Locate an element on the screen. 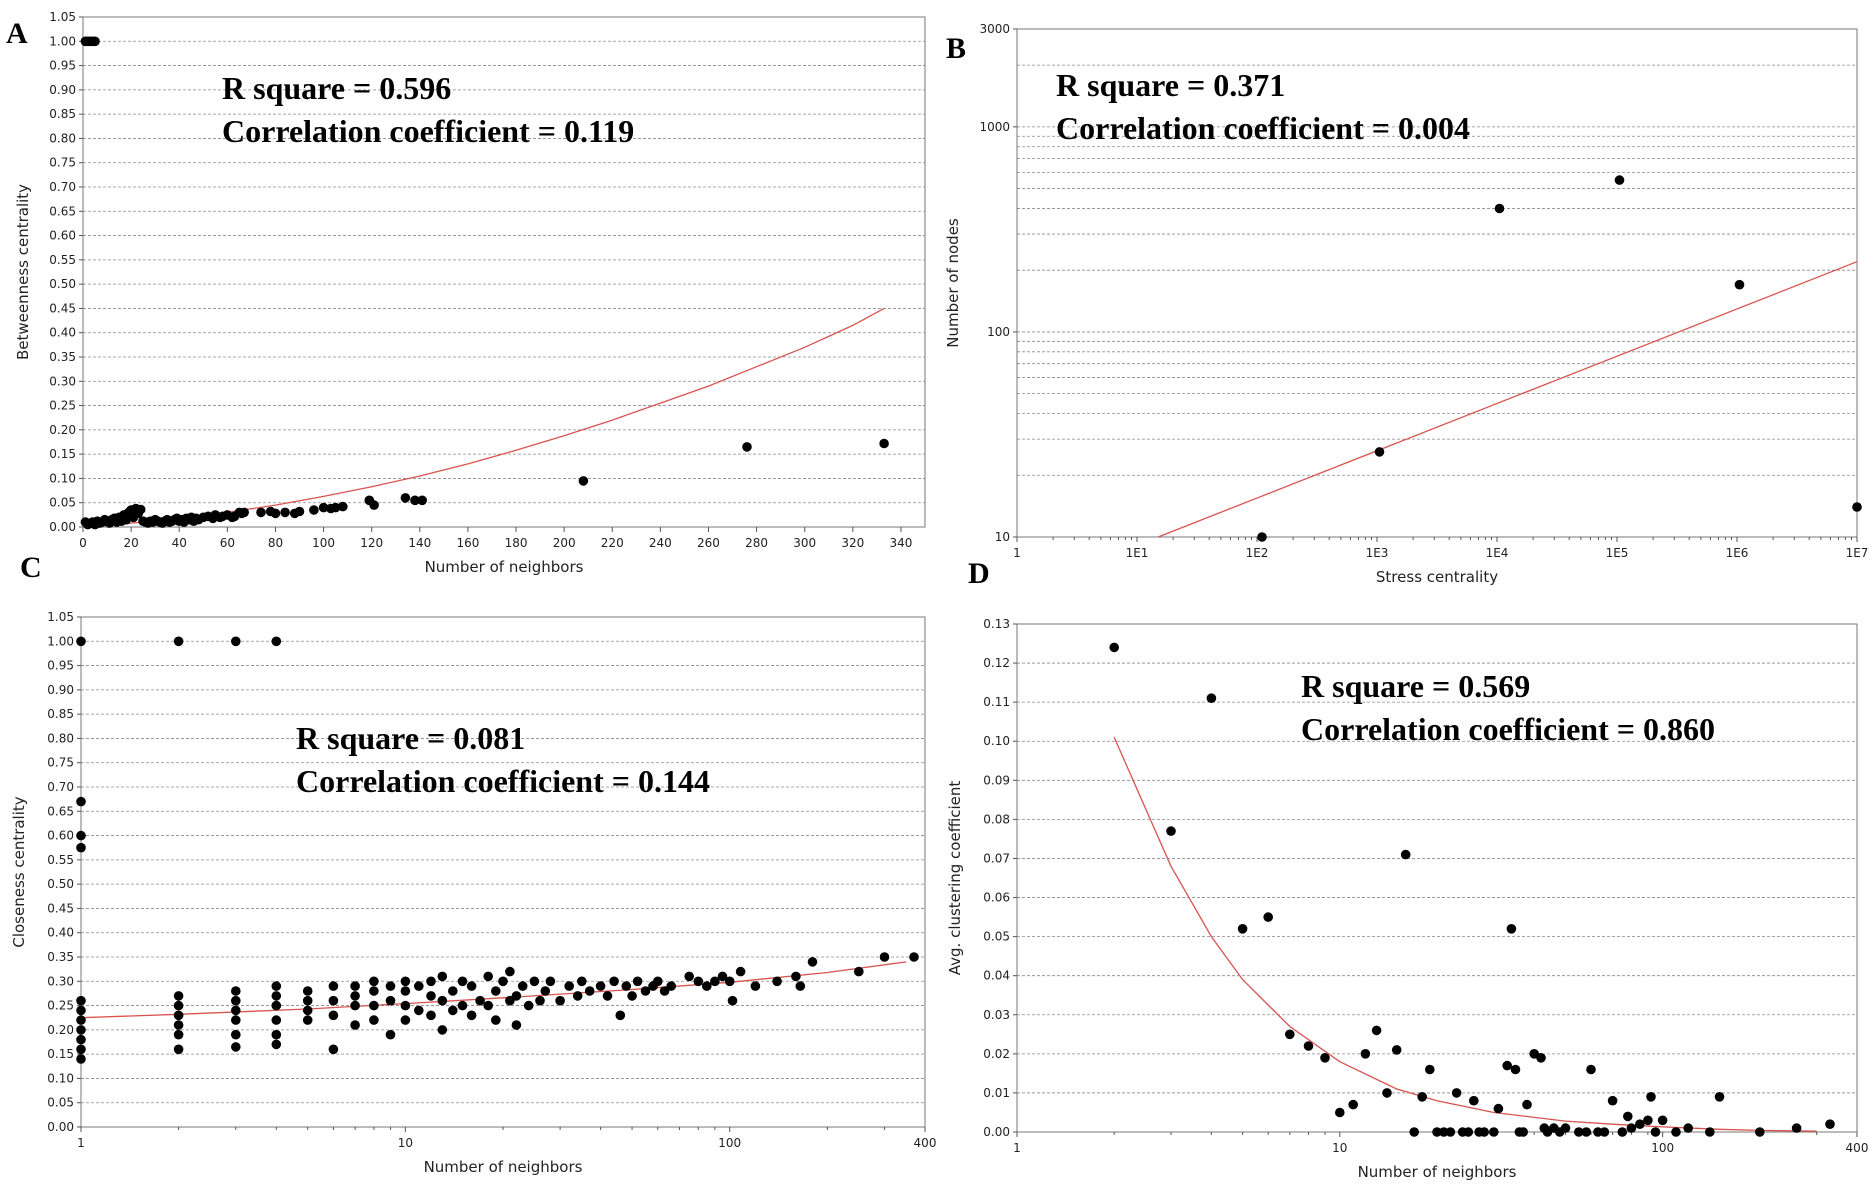  x-tick-label: 400 is located at coordinates (1857, 1148).